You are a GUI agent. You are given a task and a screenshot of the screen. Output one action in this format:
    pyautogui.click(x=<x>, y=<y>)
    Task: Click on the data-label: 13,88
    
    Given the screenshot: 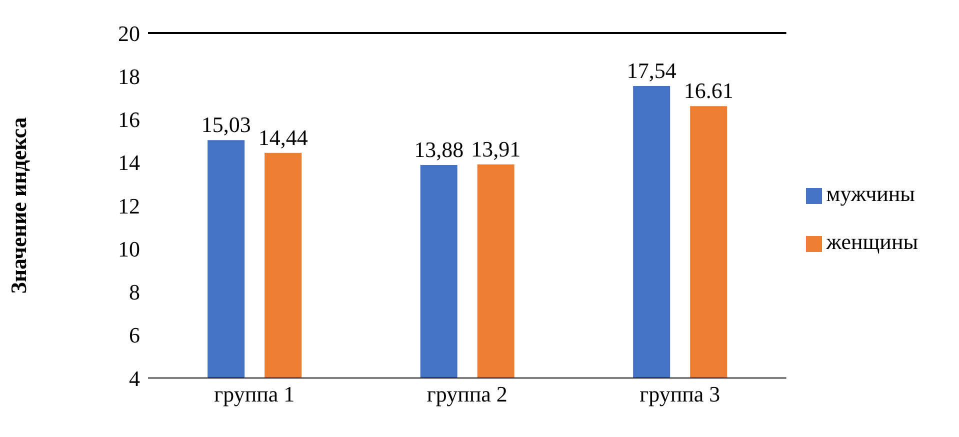 What is the action you would take?
    pyautogui.click(x=439, y=149)
    